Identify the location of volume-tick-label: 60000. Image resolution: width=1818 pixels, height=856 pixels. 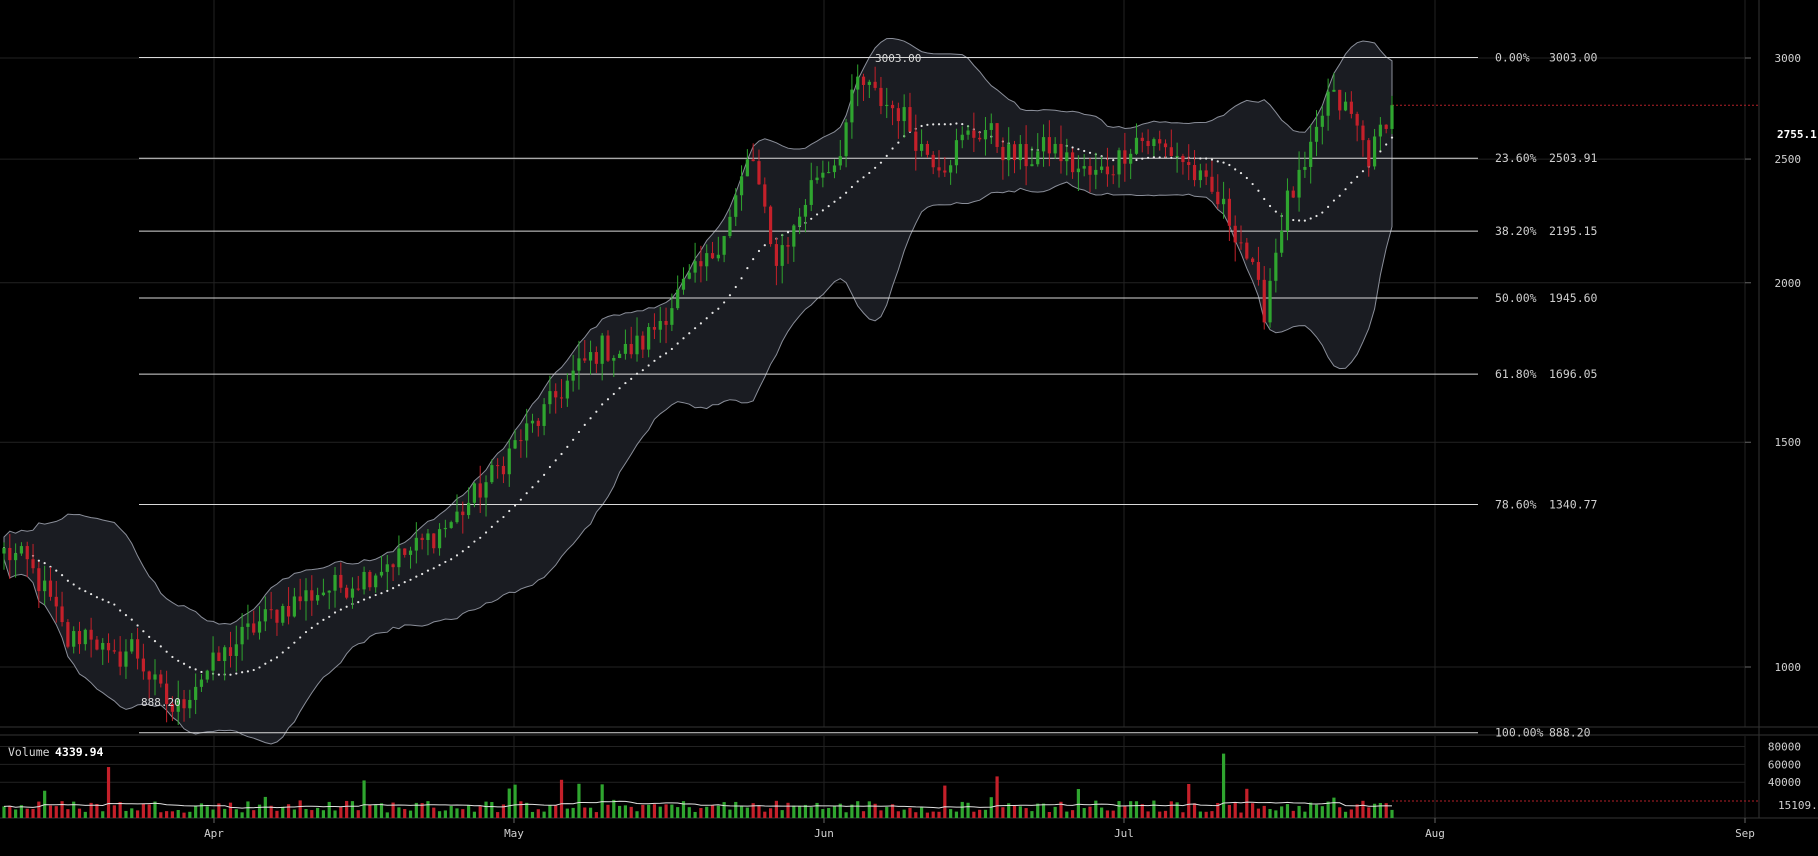
(1784, 764).